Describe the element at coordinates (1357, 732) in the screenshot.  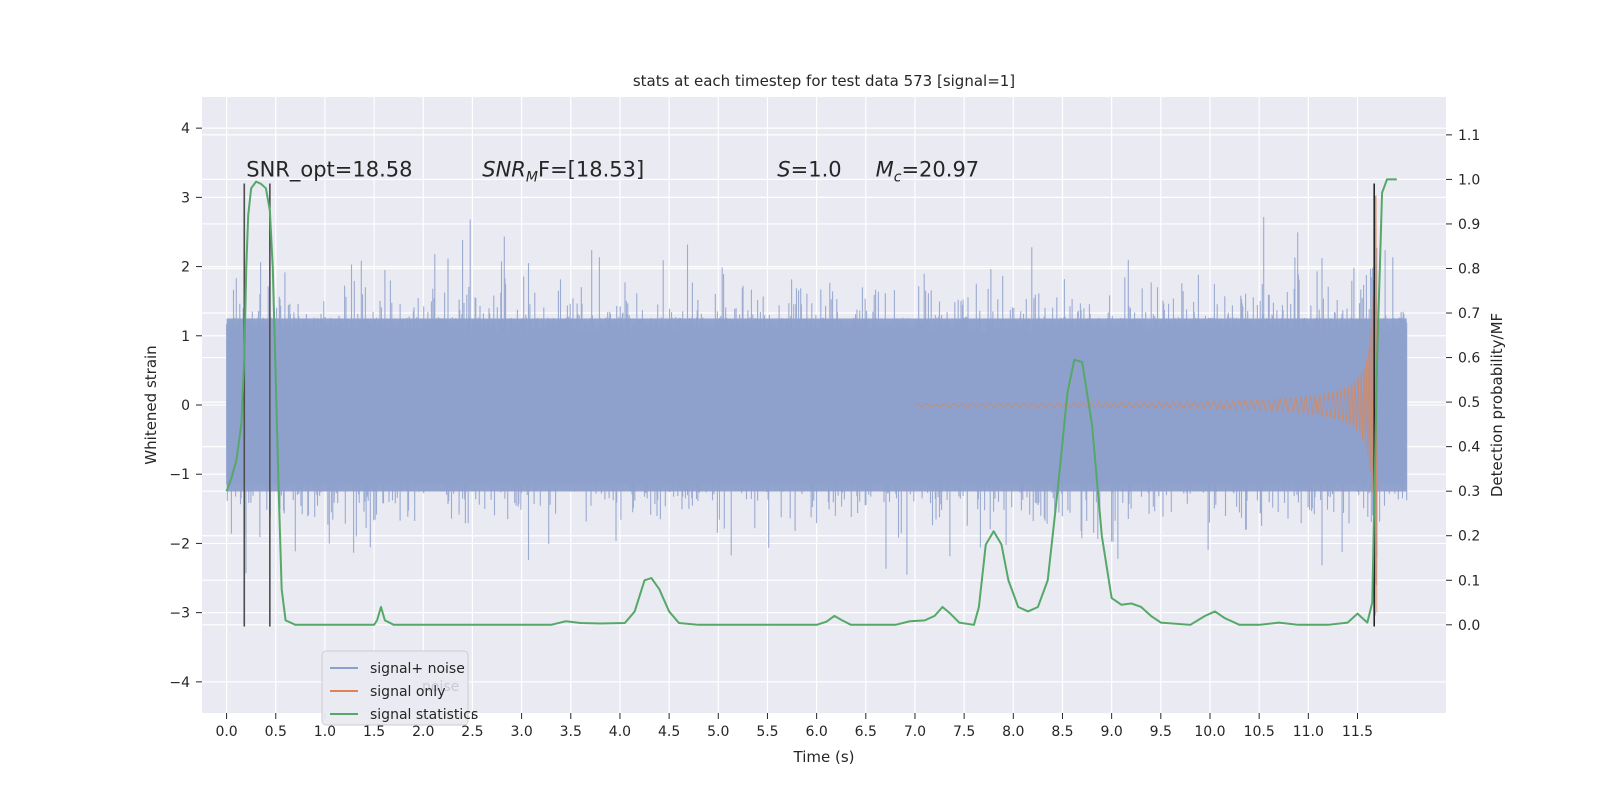
I see `x-tick-label: 11.5` at that location.